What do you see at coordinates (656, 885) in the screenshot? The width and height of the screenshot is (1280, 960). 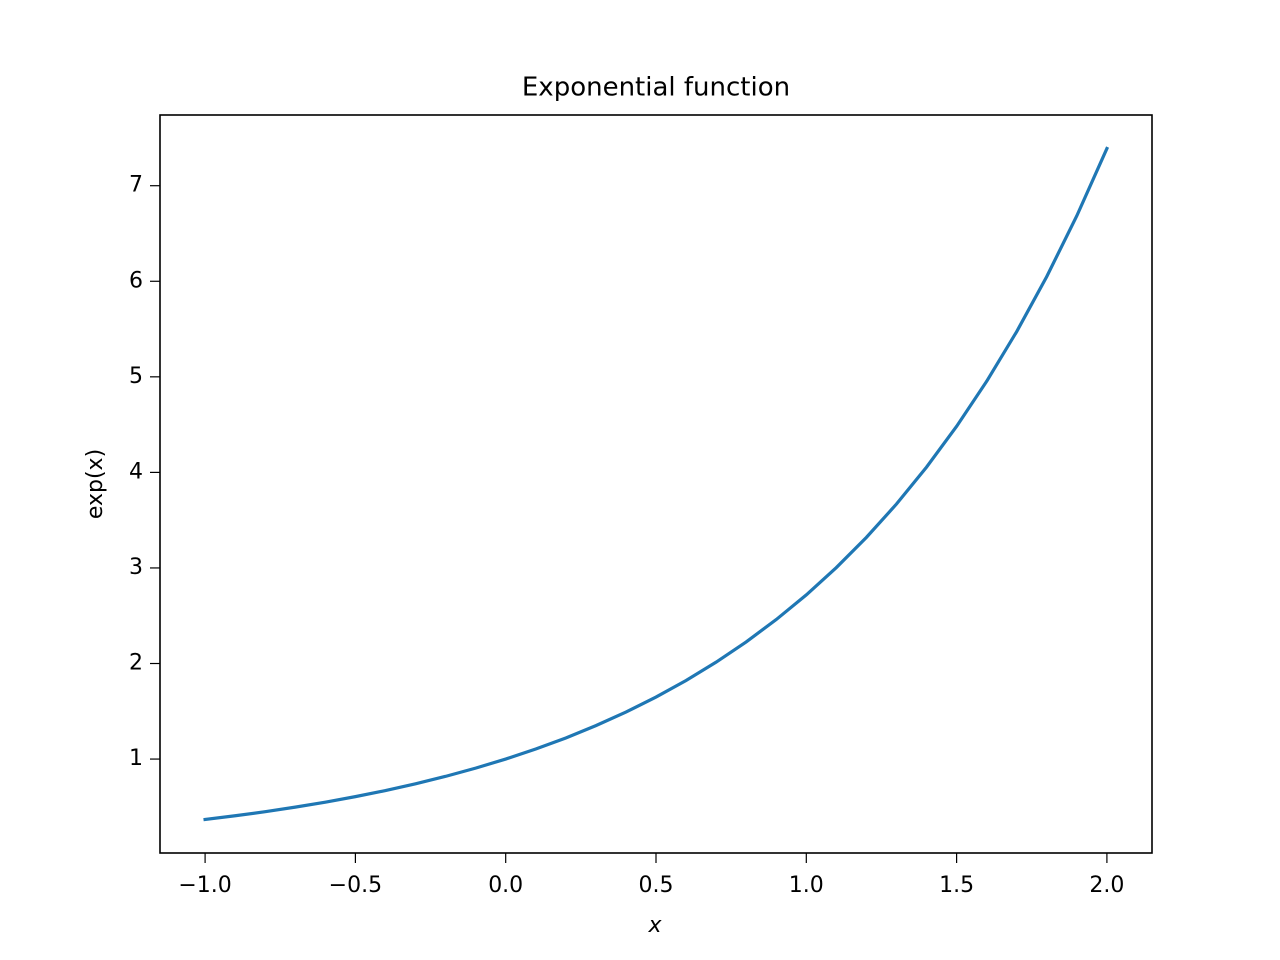 I see `x-tick-label: 0.5` at bounding box center [656, 885].